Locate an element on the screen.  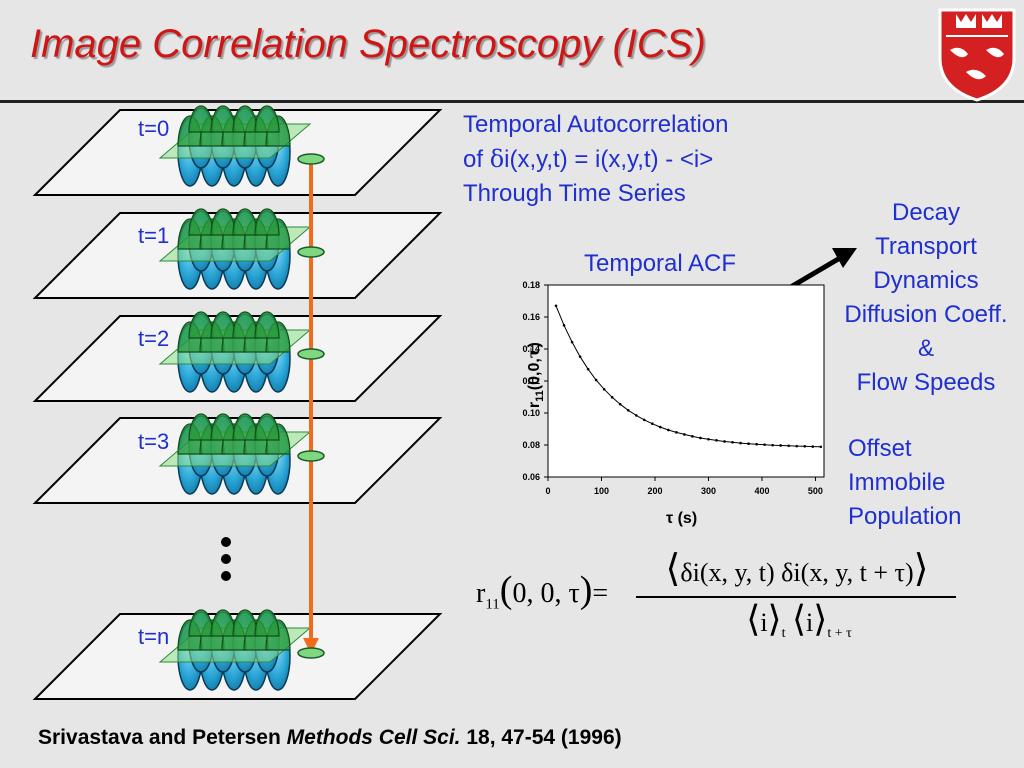
equation-numerator: ⟨δi(x, y, t) δi(x, y, t + τ)⟩ is located at coordinates (797, 569).